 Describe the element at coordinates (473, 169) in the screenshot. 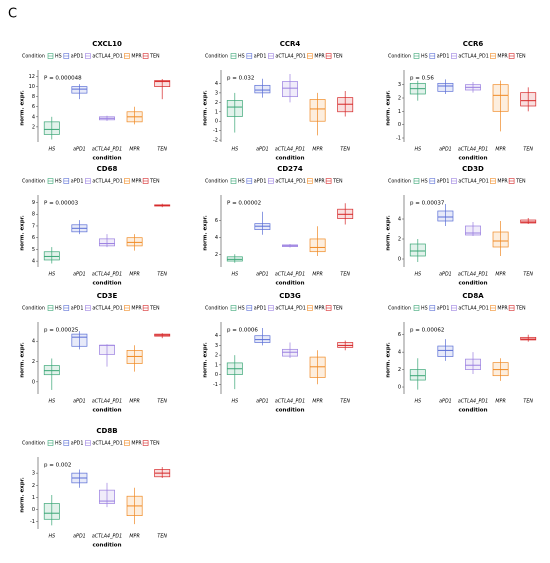

I see `panel-title: CD3D` at that location.